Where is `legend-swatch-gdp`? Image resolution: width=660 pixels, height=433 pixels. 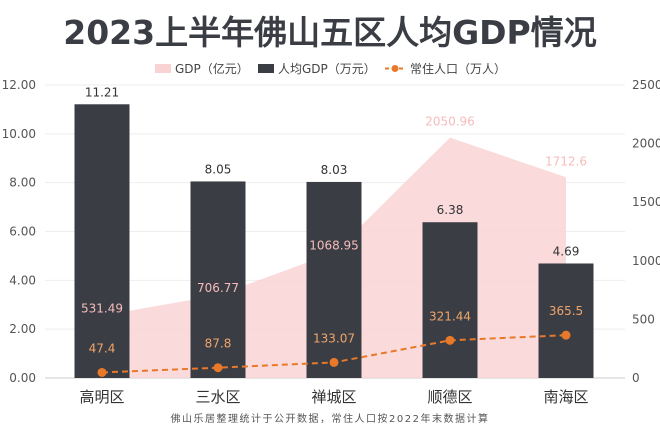 legend-swatch-gdp is located at coordinates (163, 68).